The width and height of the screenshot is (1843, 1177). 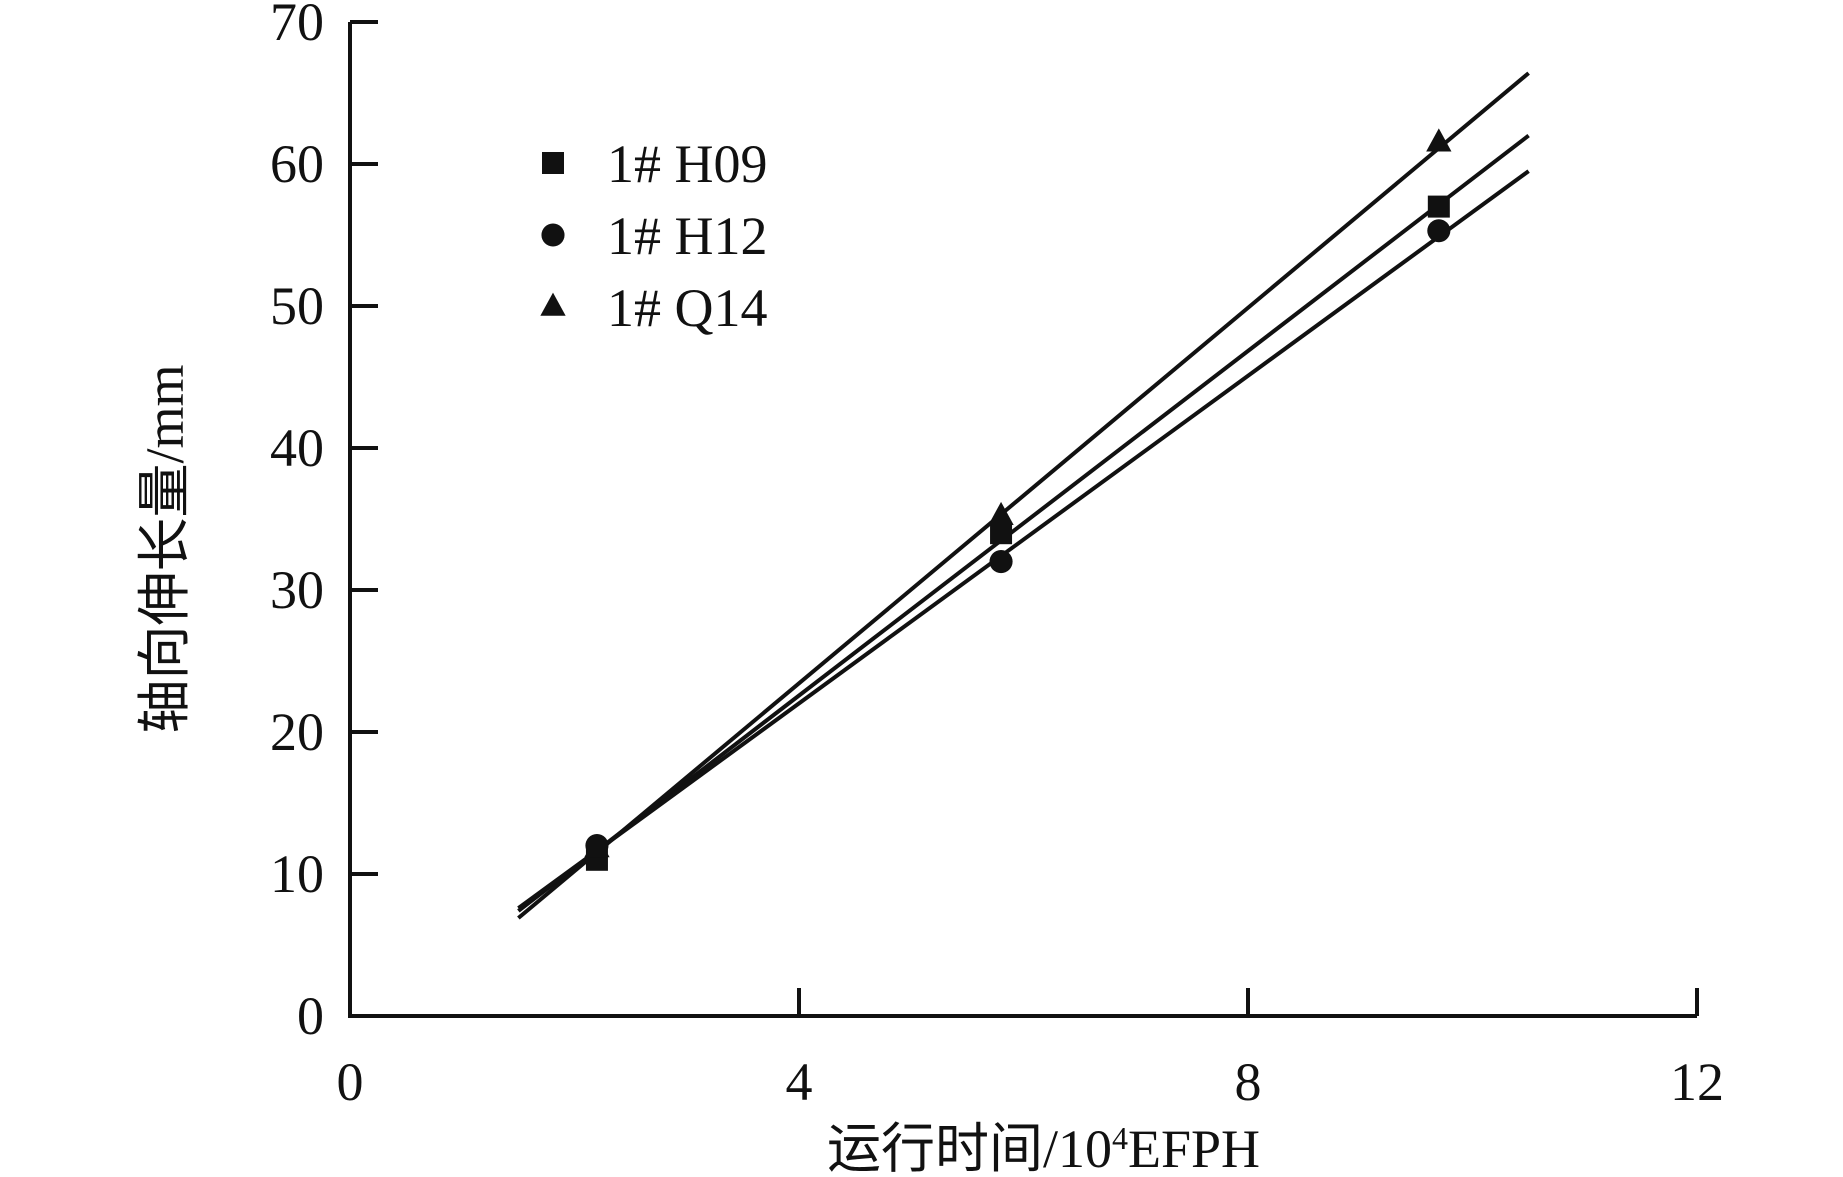 I want to click on y-tick-label: 70, so click(x=297, y=26).